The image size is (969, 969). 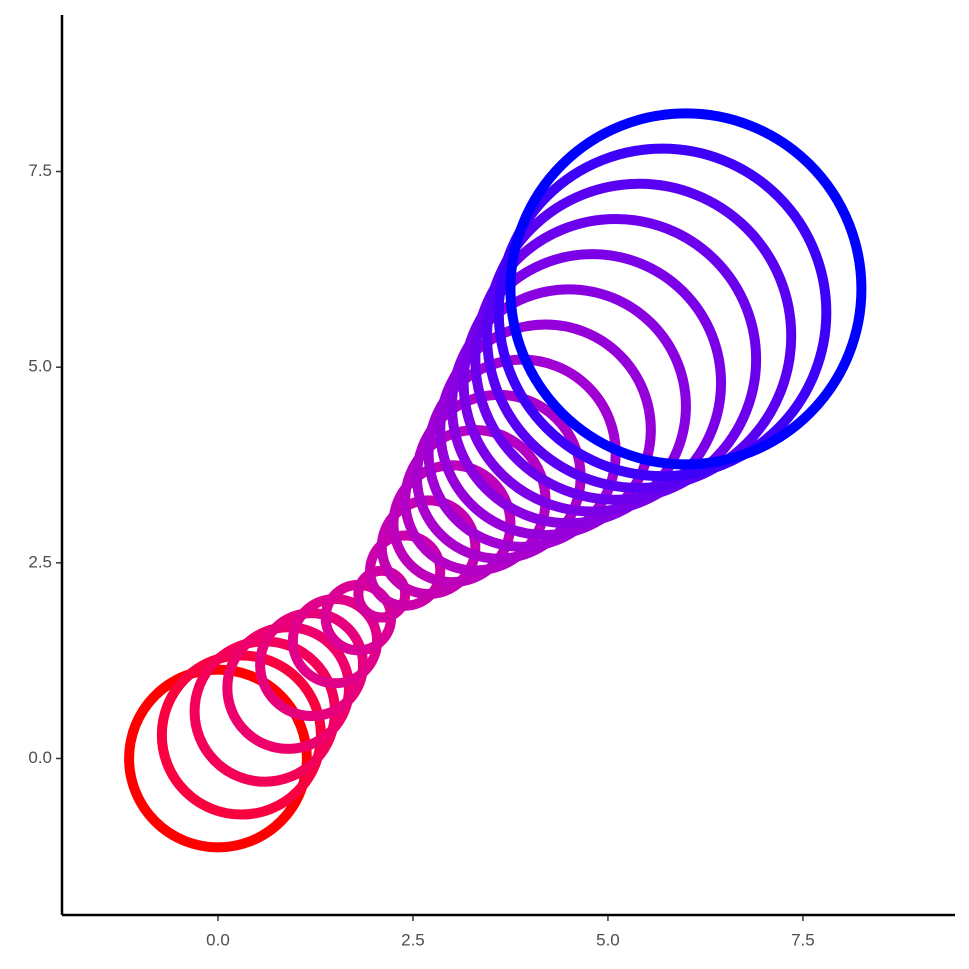 What do you see at coordinates (803, 939) in the screenshot?
I see `x-tick-label: 7.5` at bounding box center [803, 939].